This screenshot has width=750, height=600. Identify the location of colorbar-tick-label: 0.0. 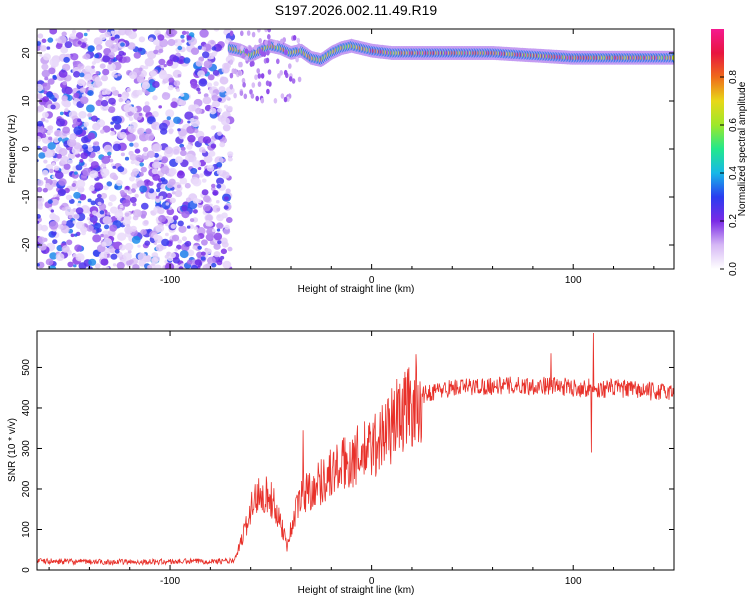
(733, 269).